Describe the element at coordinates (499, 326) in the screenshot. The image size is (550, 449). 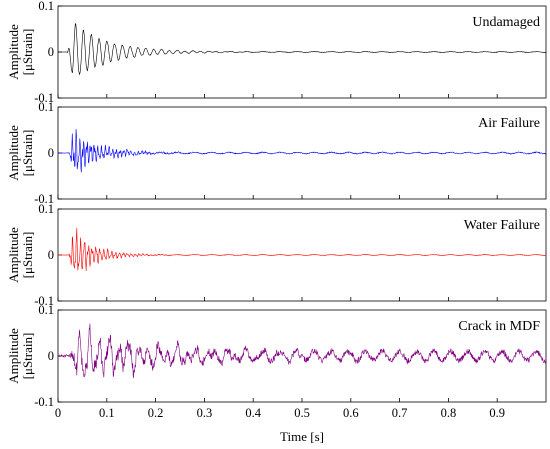
I see `panel-title: Crack in MDF` at that location.